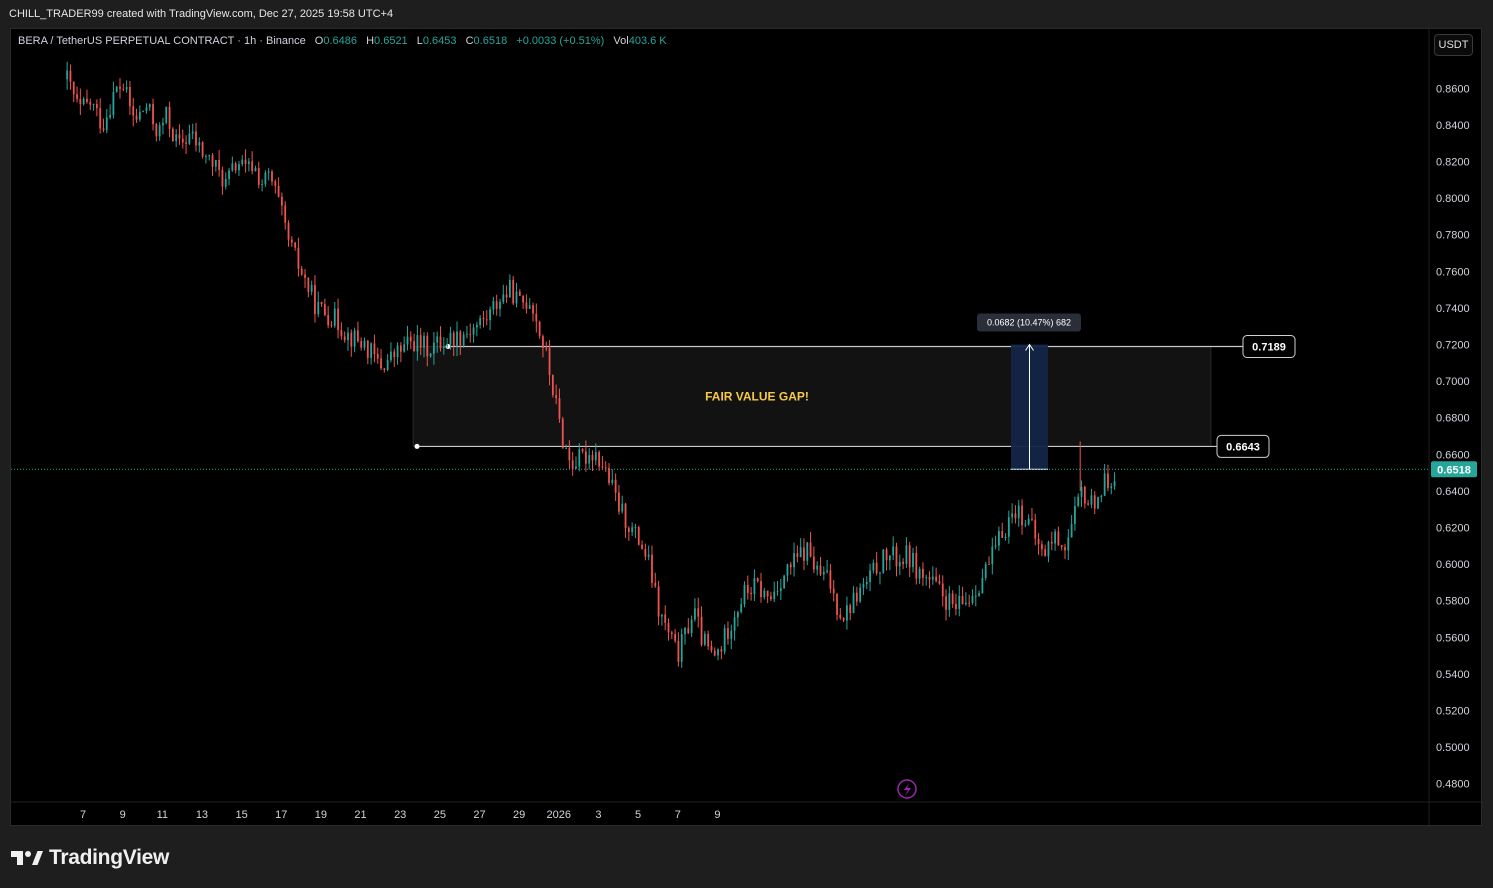 The width and height of the screenshot is (1493, 888). I want to click on y-tick-label: 0.7200, so click(1453, 345).